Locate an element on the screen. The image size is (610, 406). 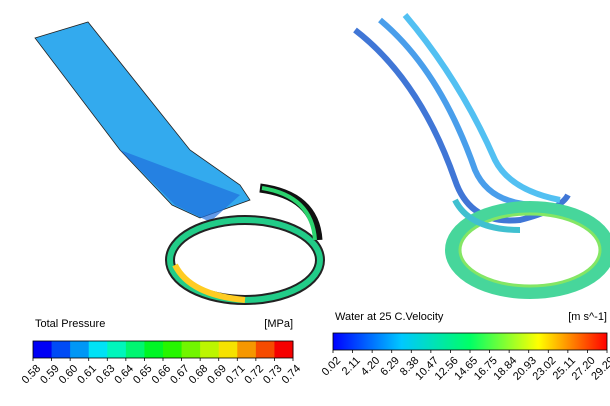
colorbar-tick-label: 0.72 is located at coordinates (254, 375).